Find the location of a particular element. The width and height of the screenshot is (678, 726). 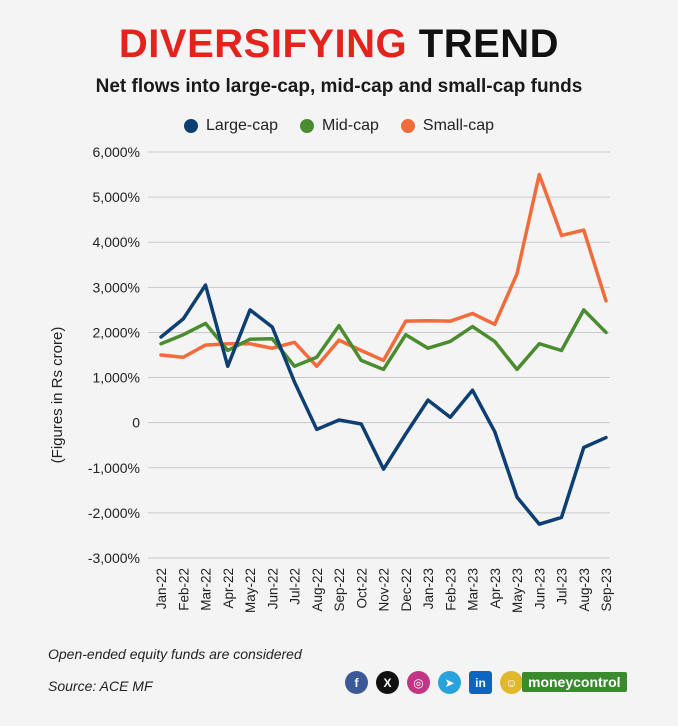

x-tick-label: Sep-22 is located at coordinates (339, 590).